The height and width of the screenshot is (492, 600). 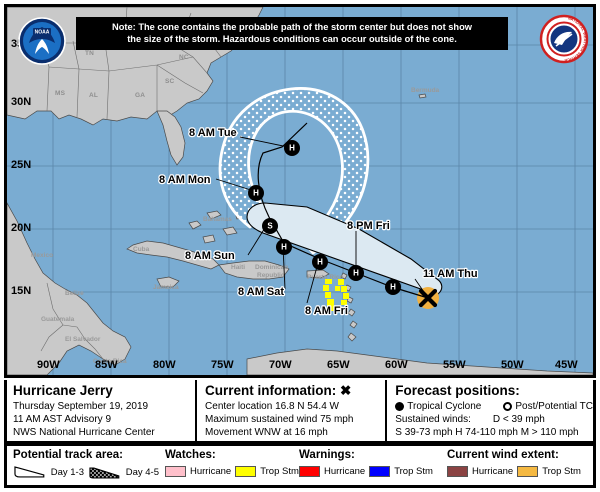 What do you see at coordinates (345, 471) in the screenshot?
I see `warning-hurricane-label: Hurricane` at bounding box center [345, 471].